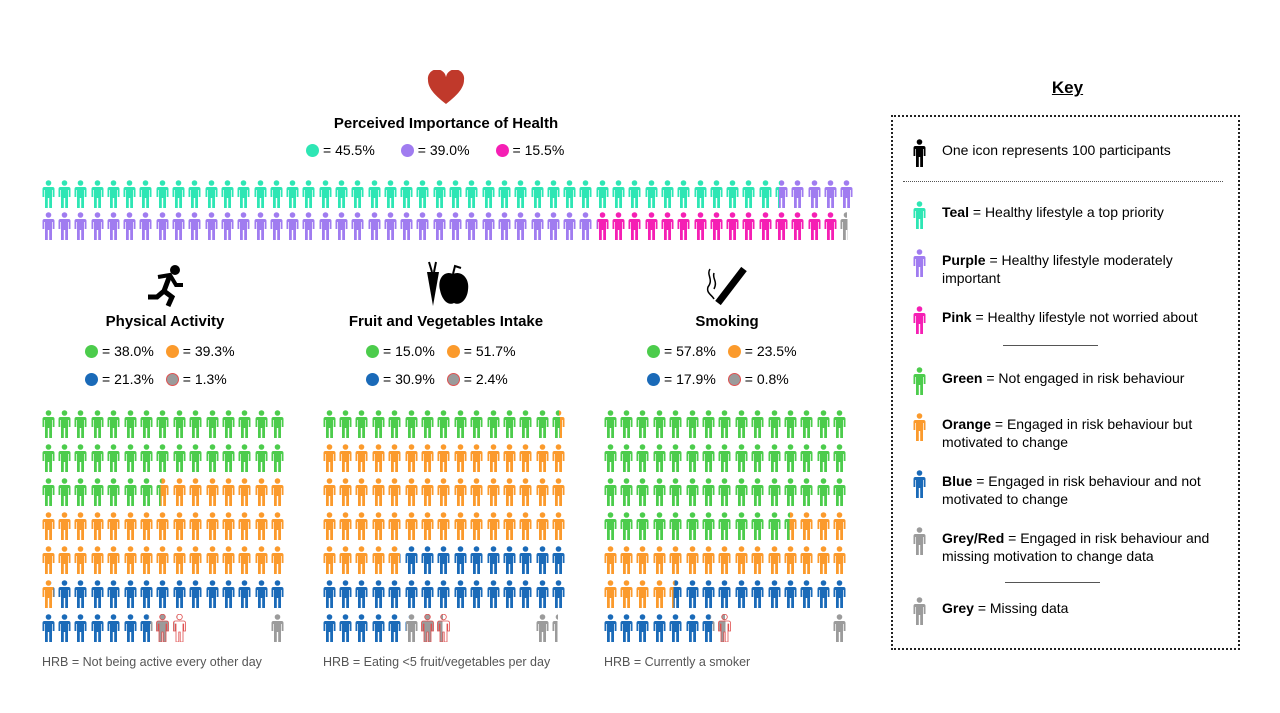 The width and height of the screenshot is (1280, 713). What do you see at coordinates (163, 461) in the screenshot?
I see `icon-row` at bounding box center [163, 461].